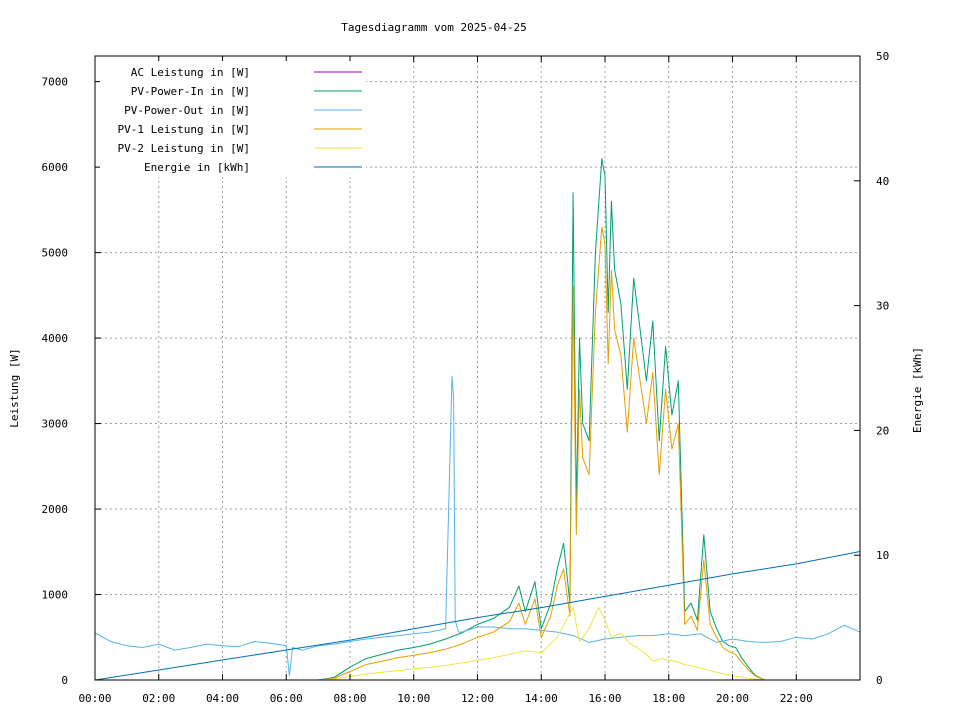 This screenshot has height=720, width=960. What do you see at coordinates (184, 129) in the screenshot?
I see `legend-label-pv-1-leistung-in-w: PV-1 Leistung in [W]` at bounding box center [184, 129].